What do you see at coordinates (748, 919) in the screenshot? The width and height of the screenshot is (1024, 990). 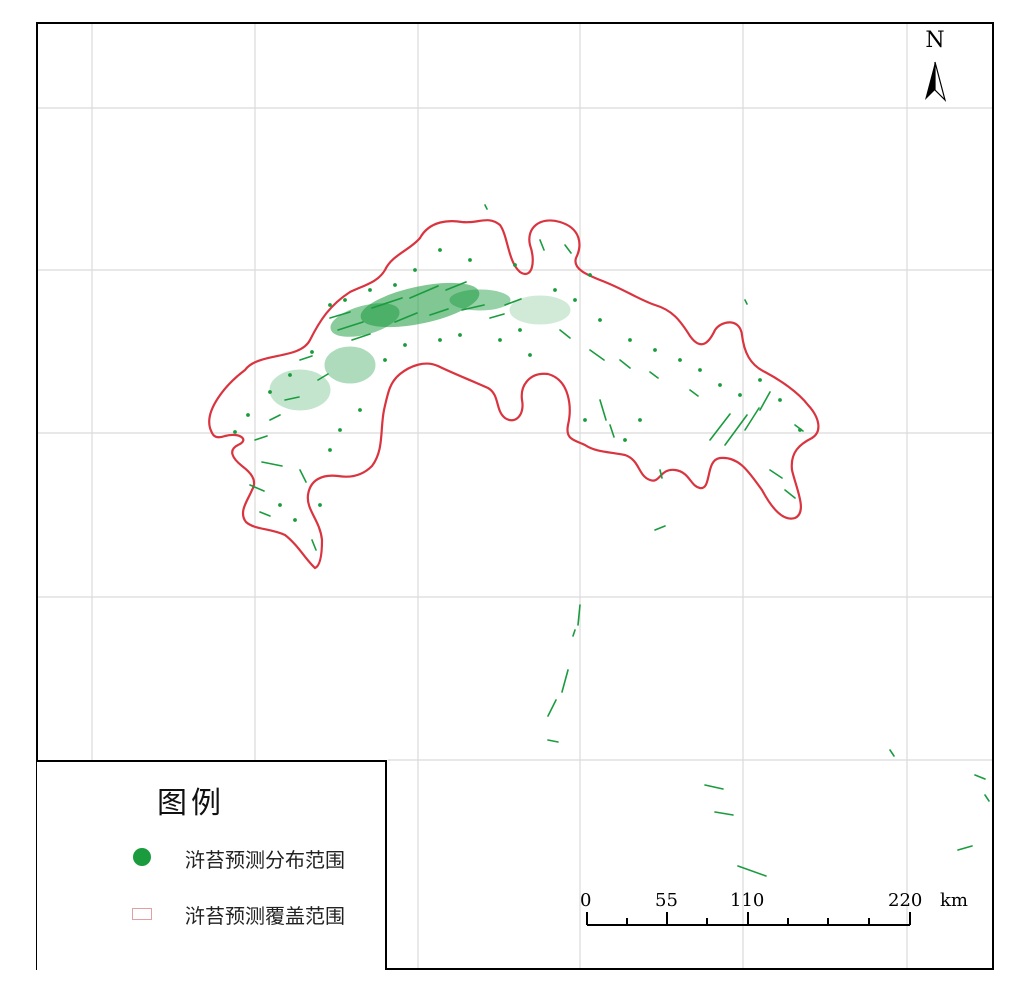 I see `scale-bar` at bounding box center [748, 919].